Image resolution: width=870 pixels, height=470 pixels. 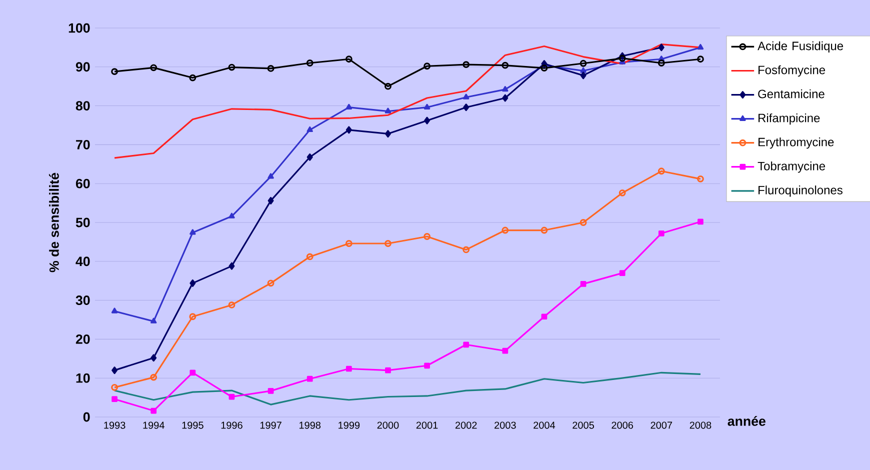 I want to click on y-axis-title: % de sensibilité, so click(x=53, y=222).